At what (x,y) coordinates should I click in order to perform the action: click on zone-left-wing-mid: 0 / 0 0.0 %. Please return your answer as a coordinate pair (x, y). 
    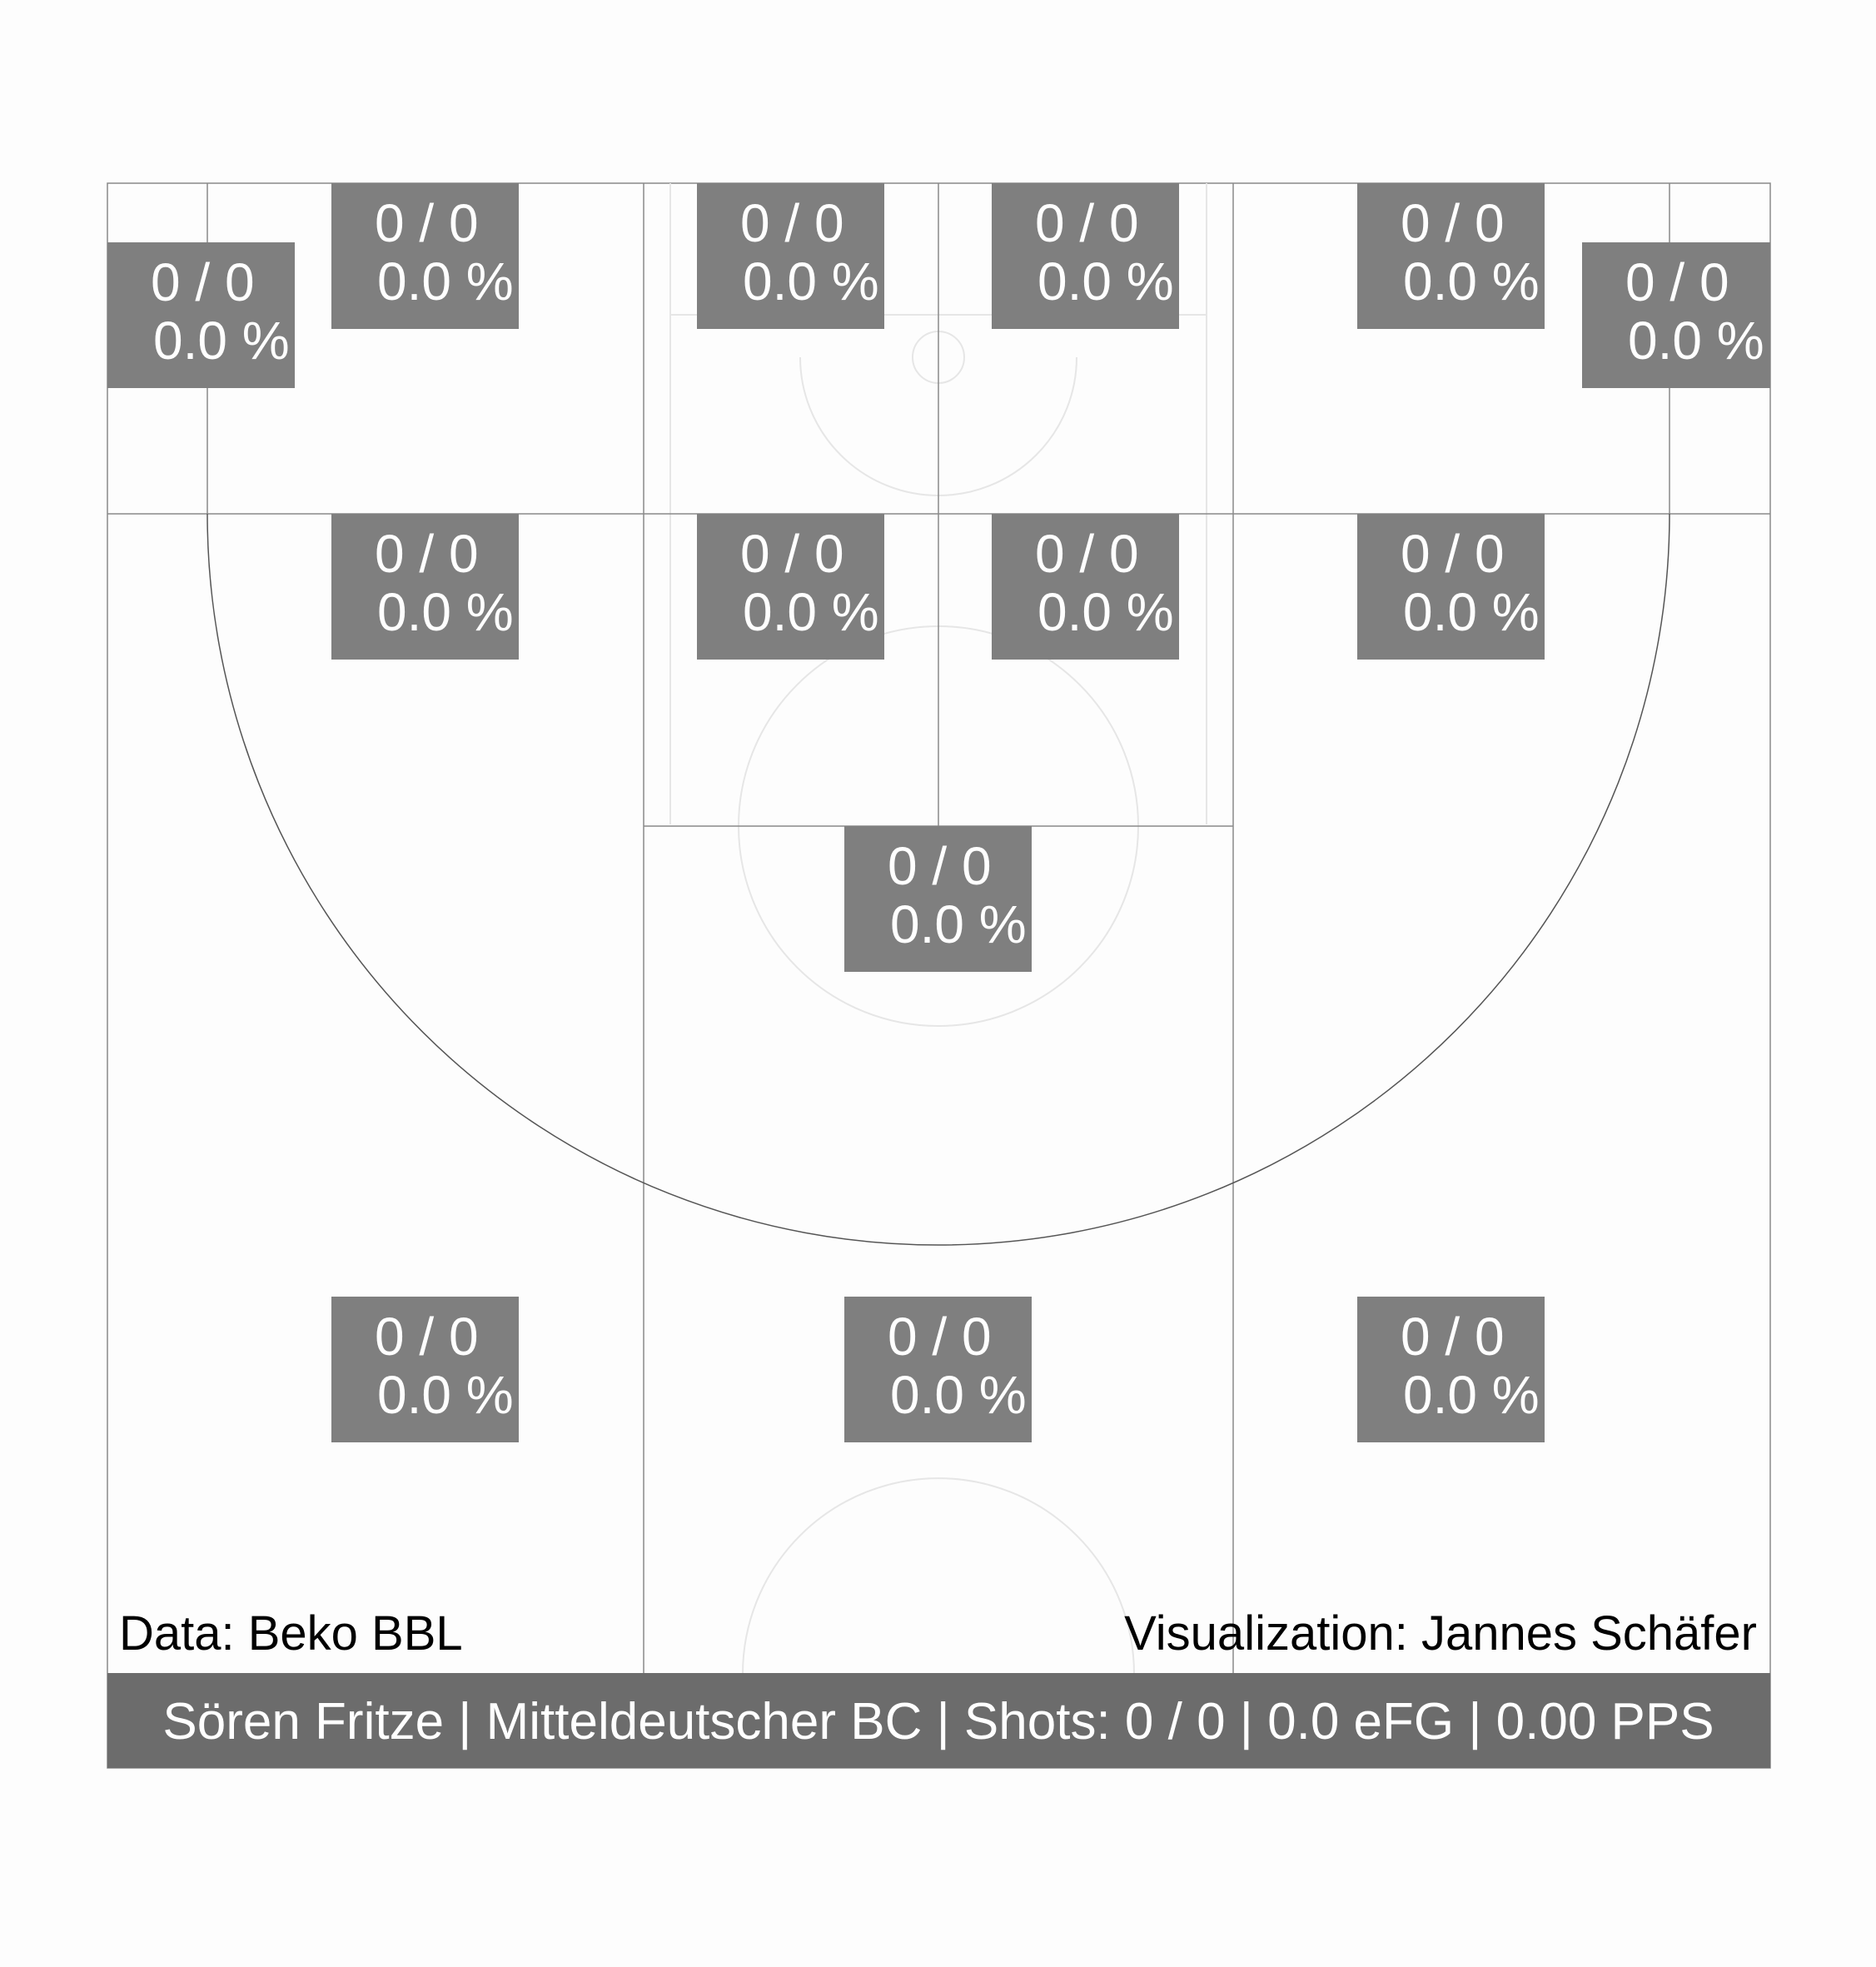
    Looking at the image, I should click on (425, 587).